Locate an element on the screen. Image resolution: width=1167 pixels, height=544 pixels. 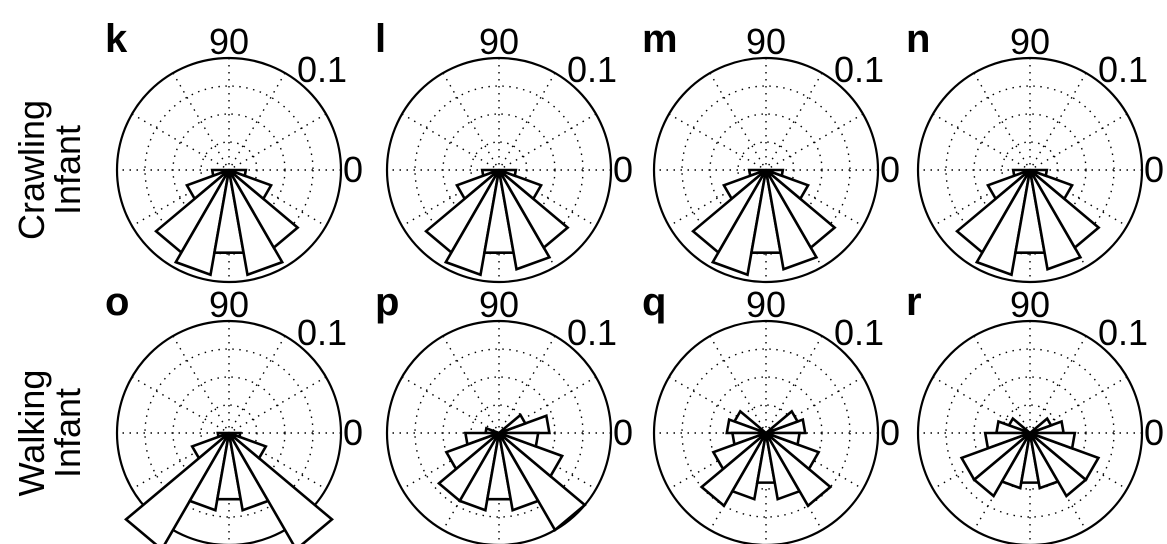
panel-q: q 90 0.1 0 is located at coordinates (771, 412).